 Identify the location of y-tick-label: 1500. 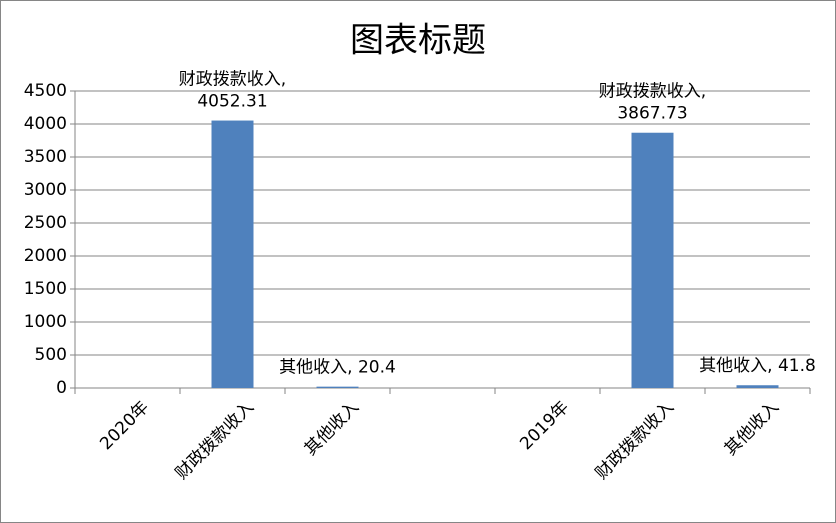
(45, 289).